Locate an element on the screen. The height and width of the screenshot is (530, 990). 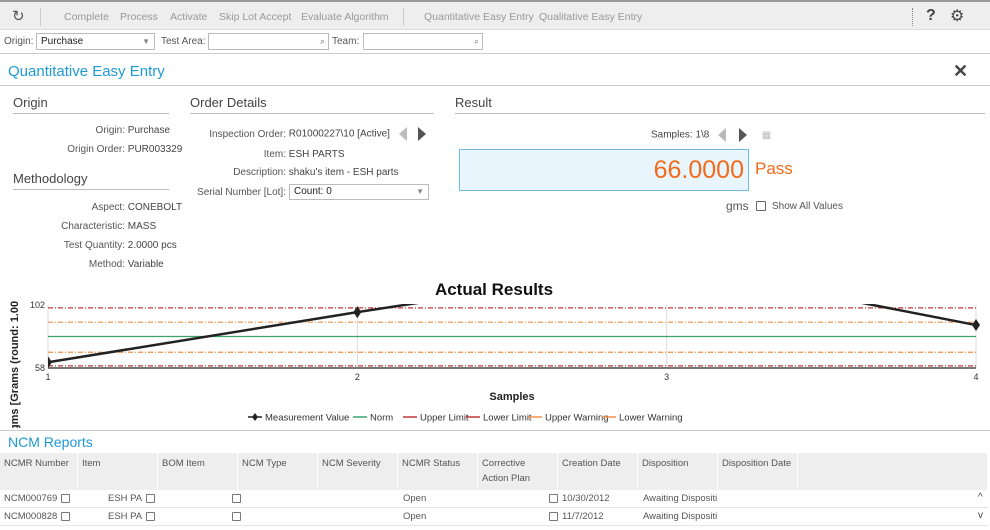
y-tick-label: 102 is located at coordinates (37, 305).